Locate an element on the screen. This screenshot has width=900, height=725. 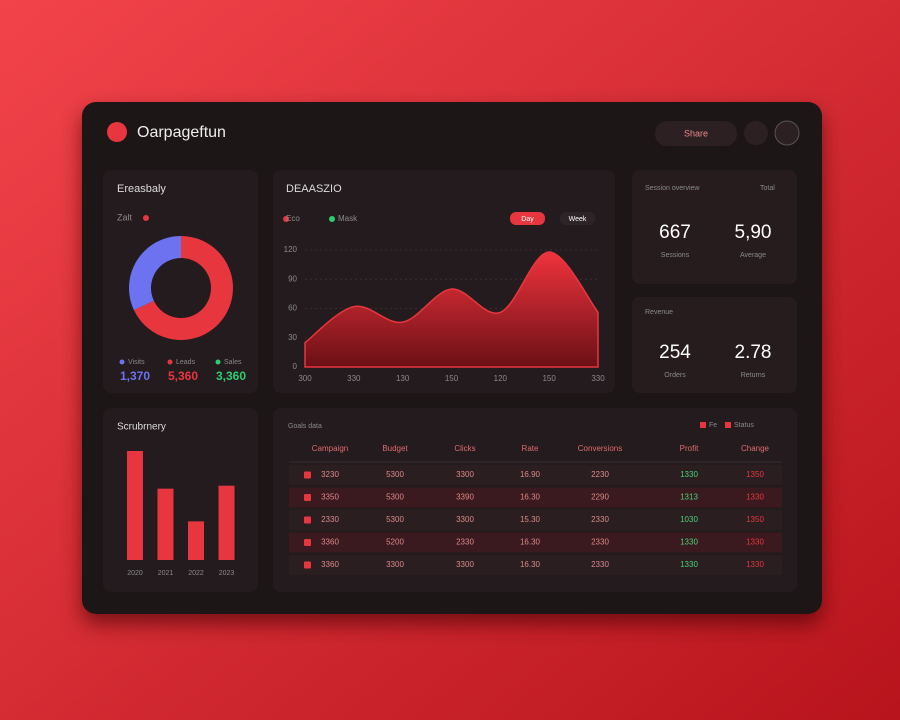
table-cell: 2290 is located at coordinates (600, 497).